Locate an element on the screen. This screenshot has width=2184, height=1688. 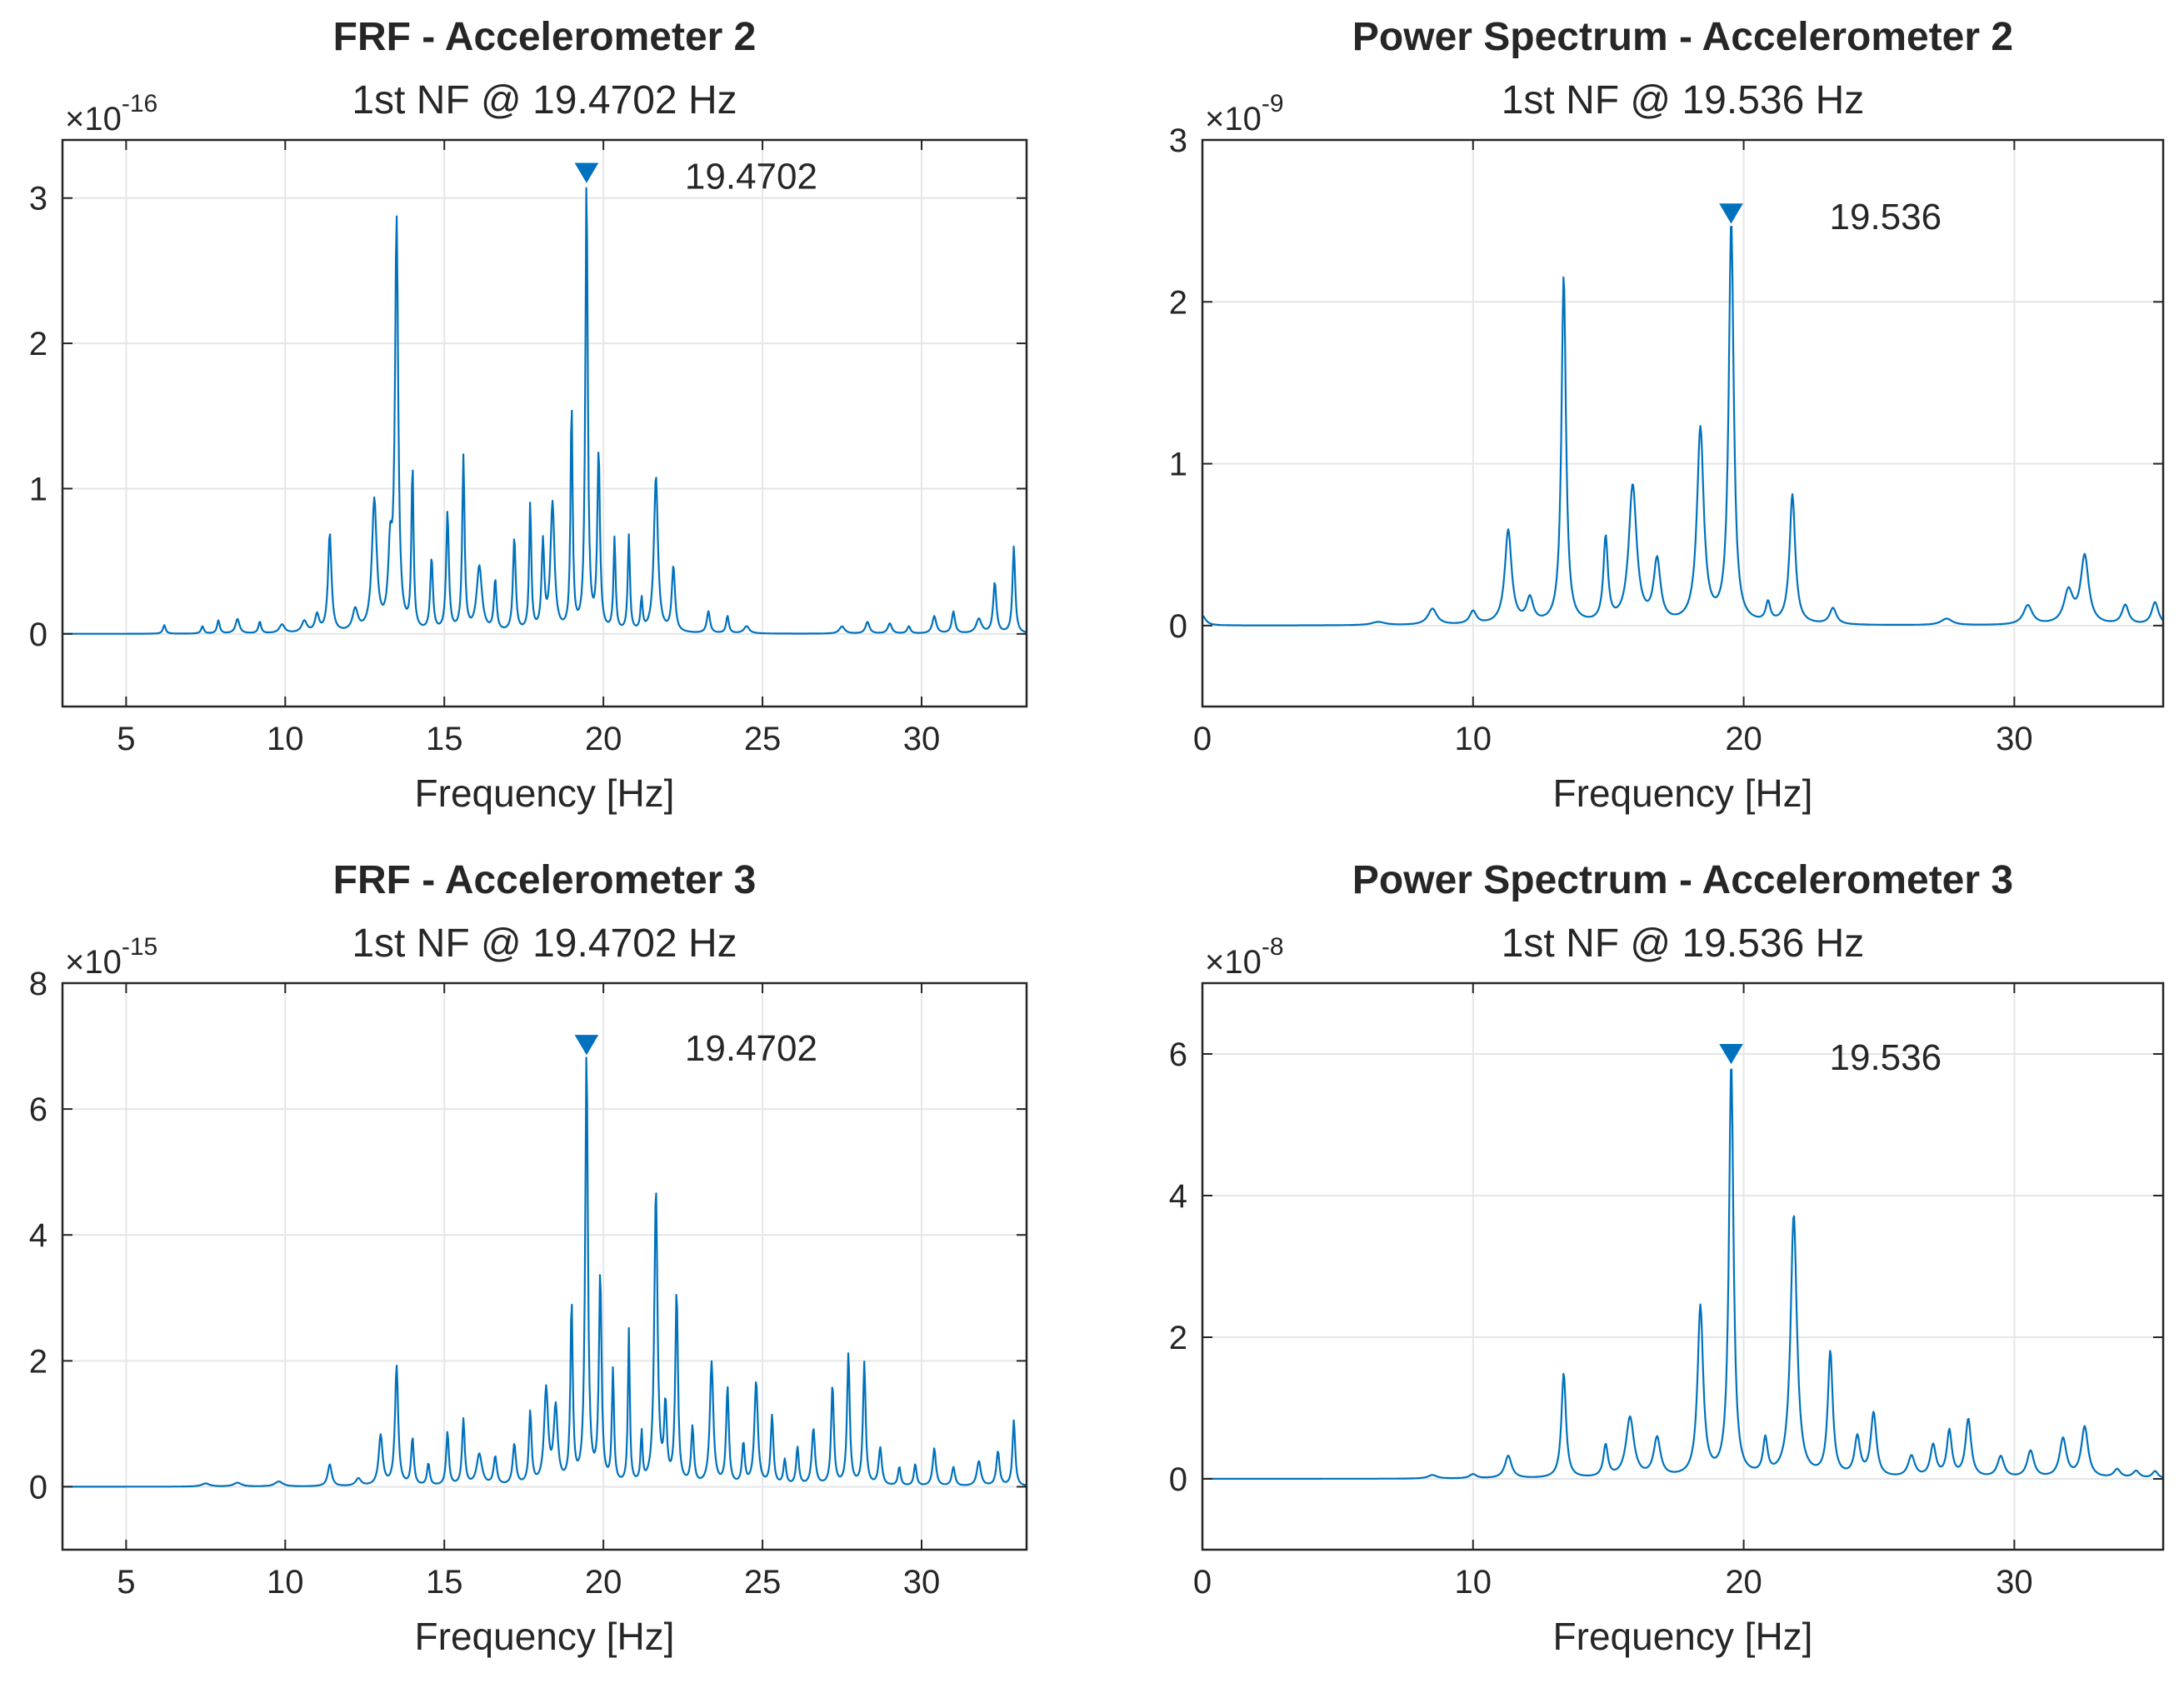
frf-acc2-x-tick-label: 10 is located at coordinates (285, 739).